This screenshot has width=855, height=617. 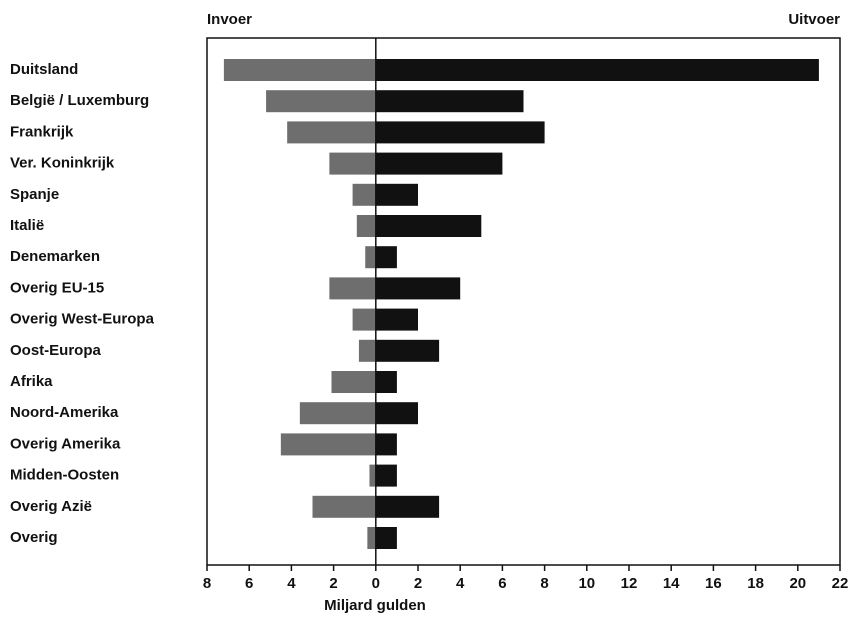 What do you see at coordinates (586, 583) in the screenshot?
I see `x-tick-label: 10` at bounding box center [586, 583].